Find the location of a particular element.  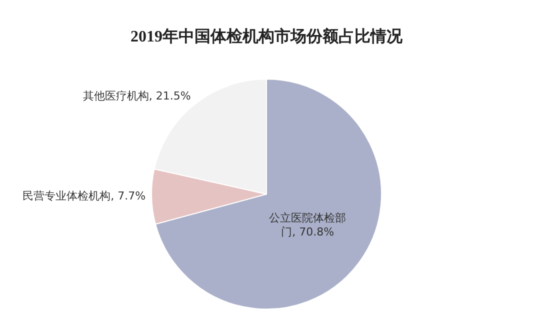

slice-label: 民营专业体检机构, 7.7% is located at coordinates (84, 196).